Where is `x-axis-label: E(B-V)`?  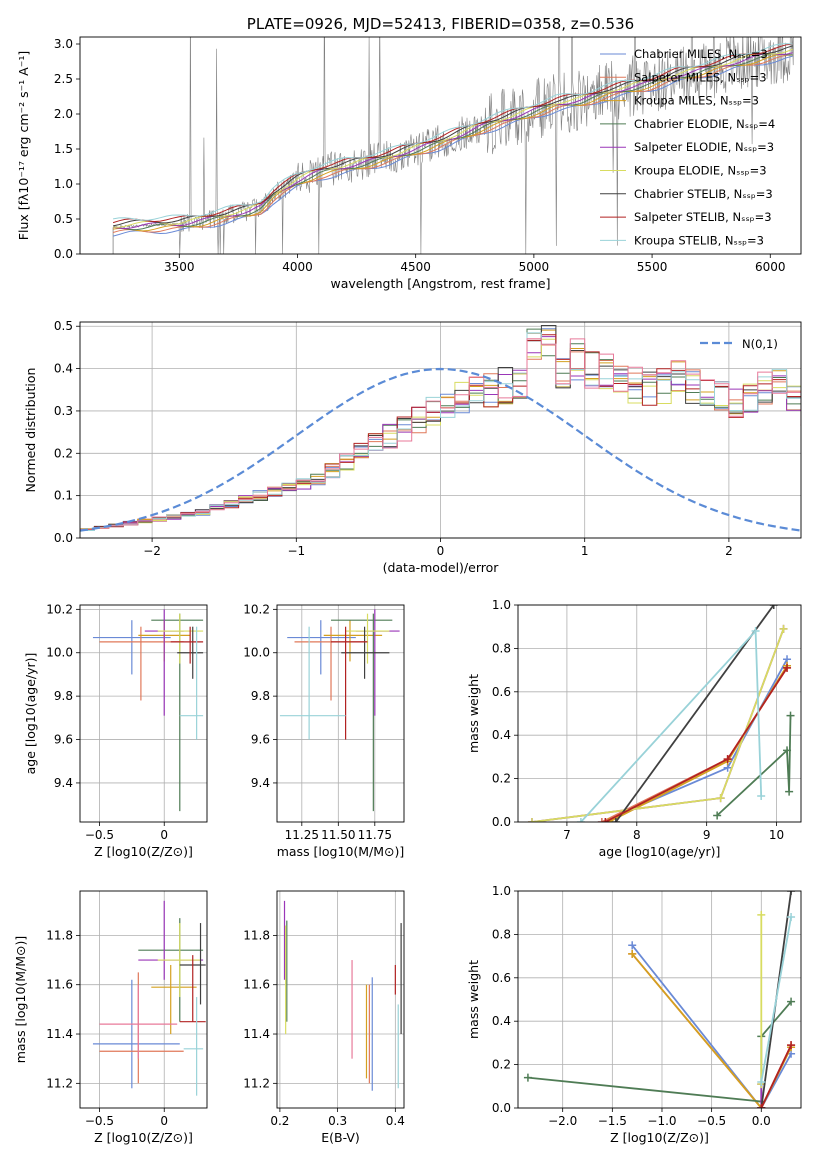 x-axis-label: E(B-V) is located at coordinates (340, 1137).